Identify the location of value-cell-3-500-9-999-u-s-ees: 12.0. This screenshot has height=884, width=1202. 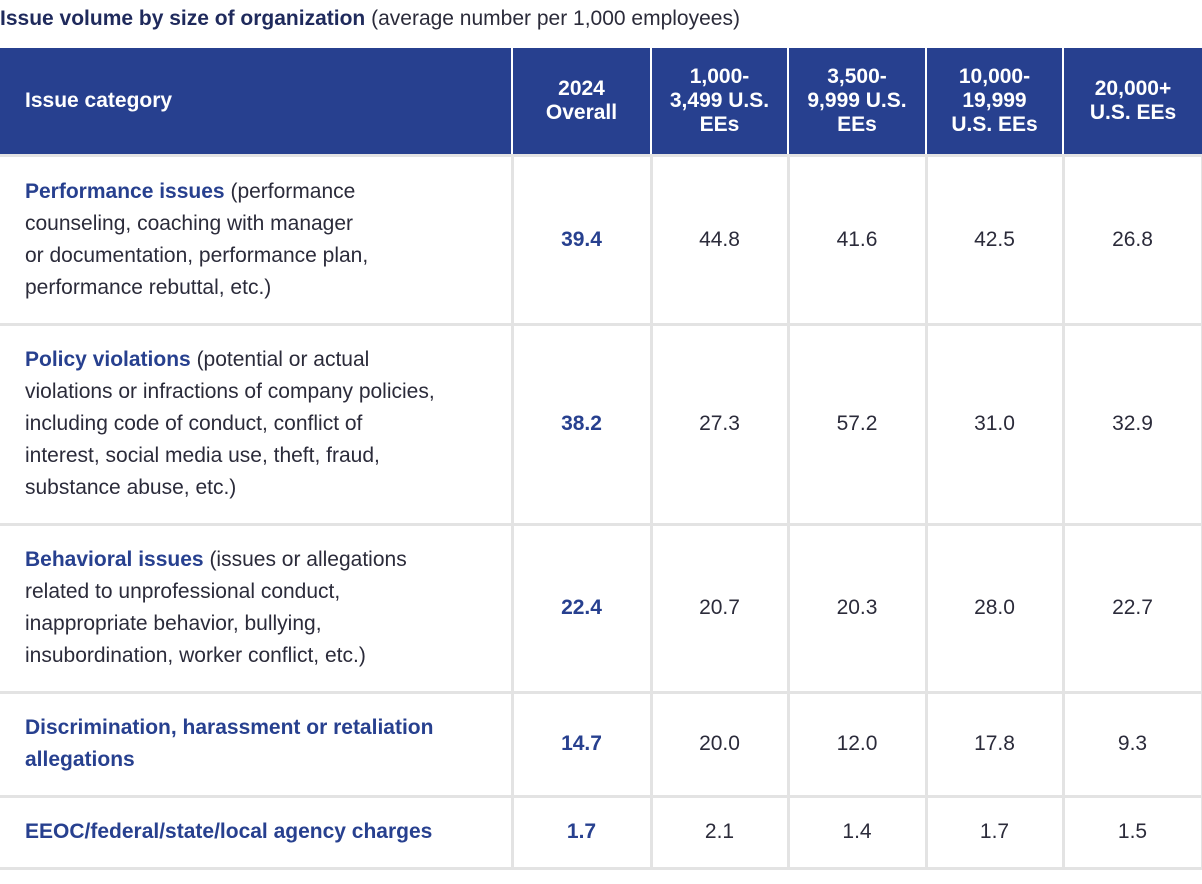
(856, 743).